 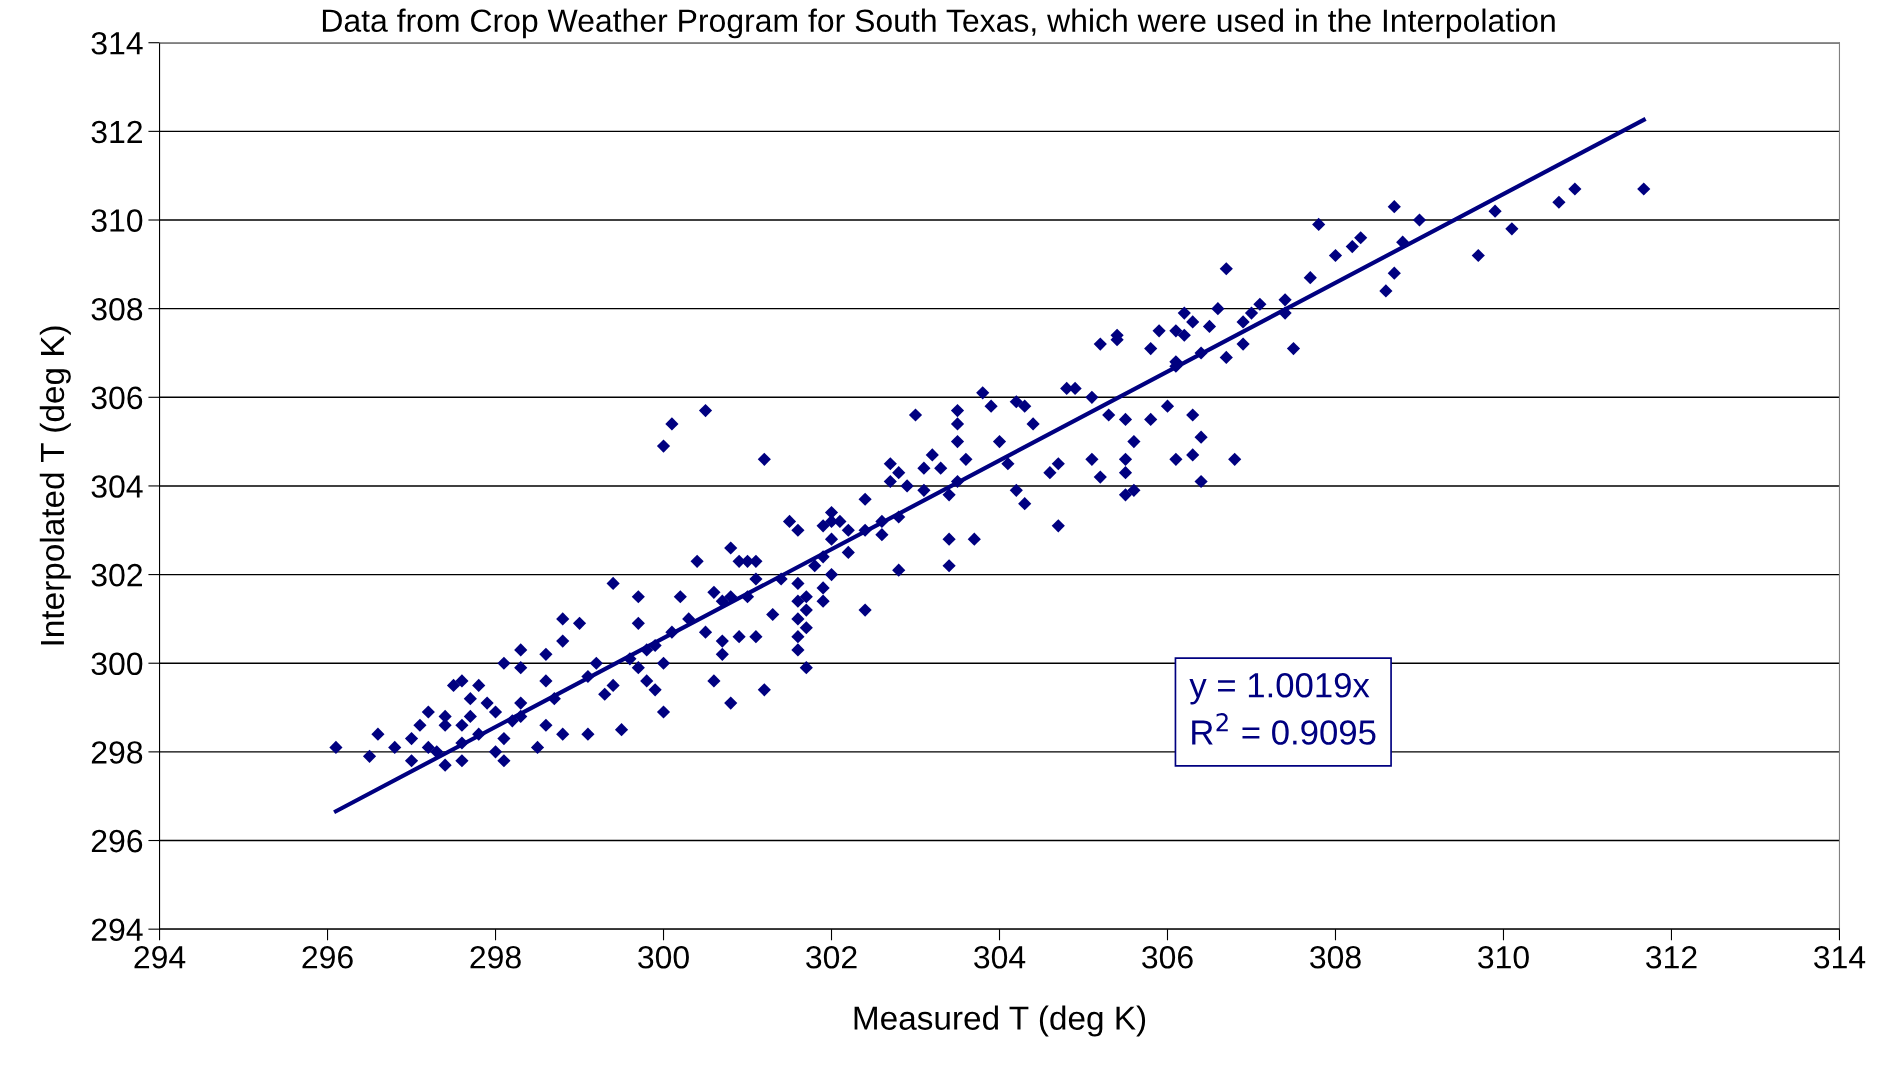 I want to click on x-tick-label: 296, so click(x=327, y=957).